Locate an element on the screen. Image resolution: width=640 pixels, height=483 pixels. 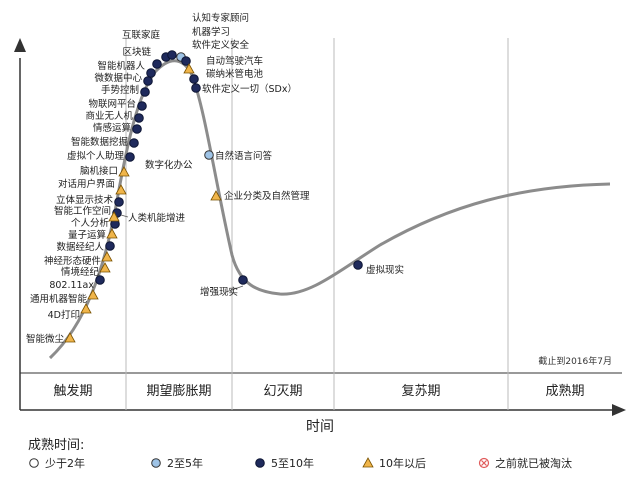
technology-label: 碳纳米管电池 is located at coordinates (235, 74).